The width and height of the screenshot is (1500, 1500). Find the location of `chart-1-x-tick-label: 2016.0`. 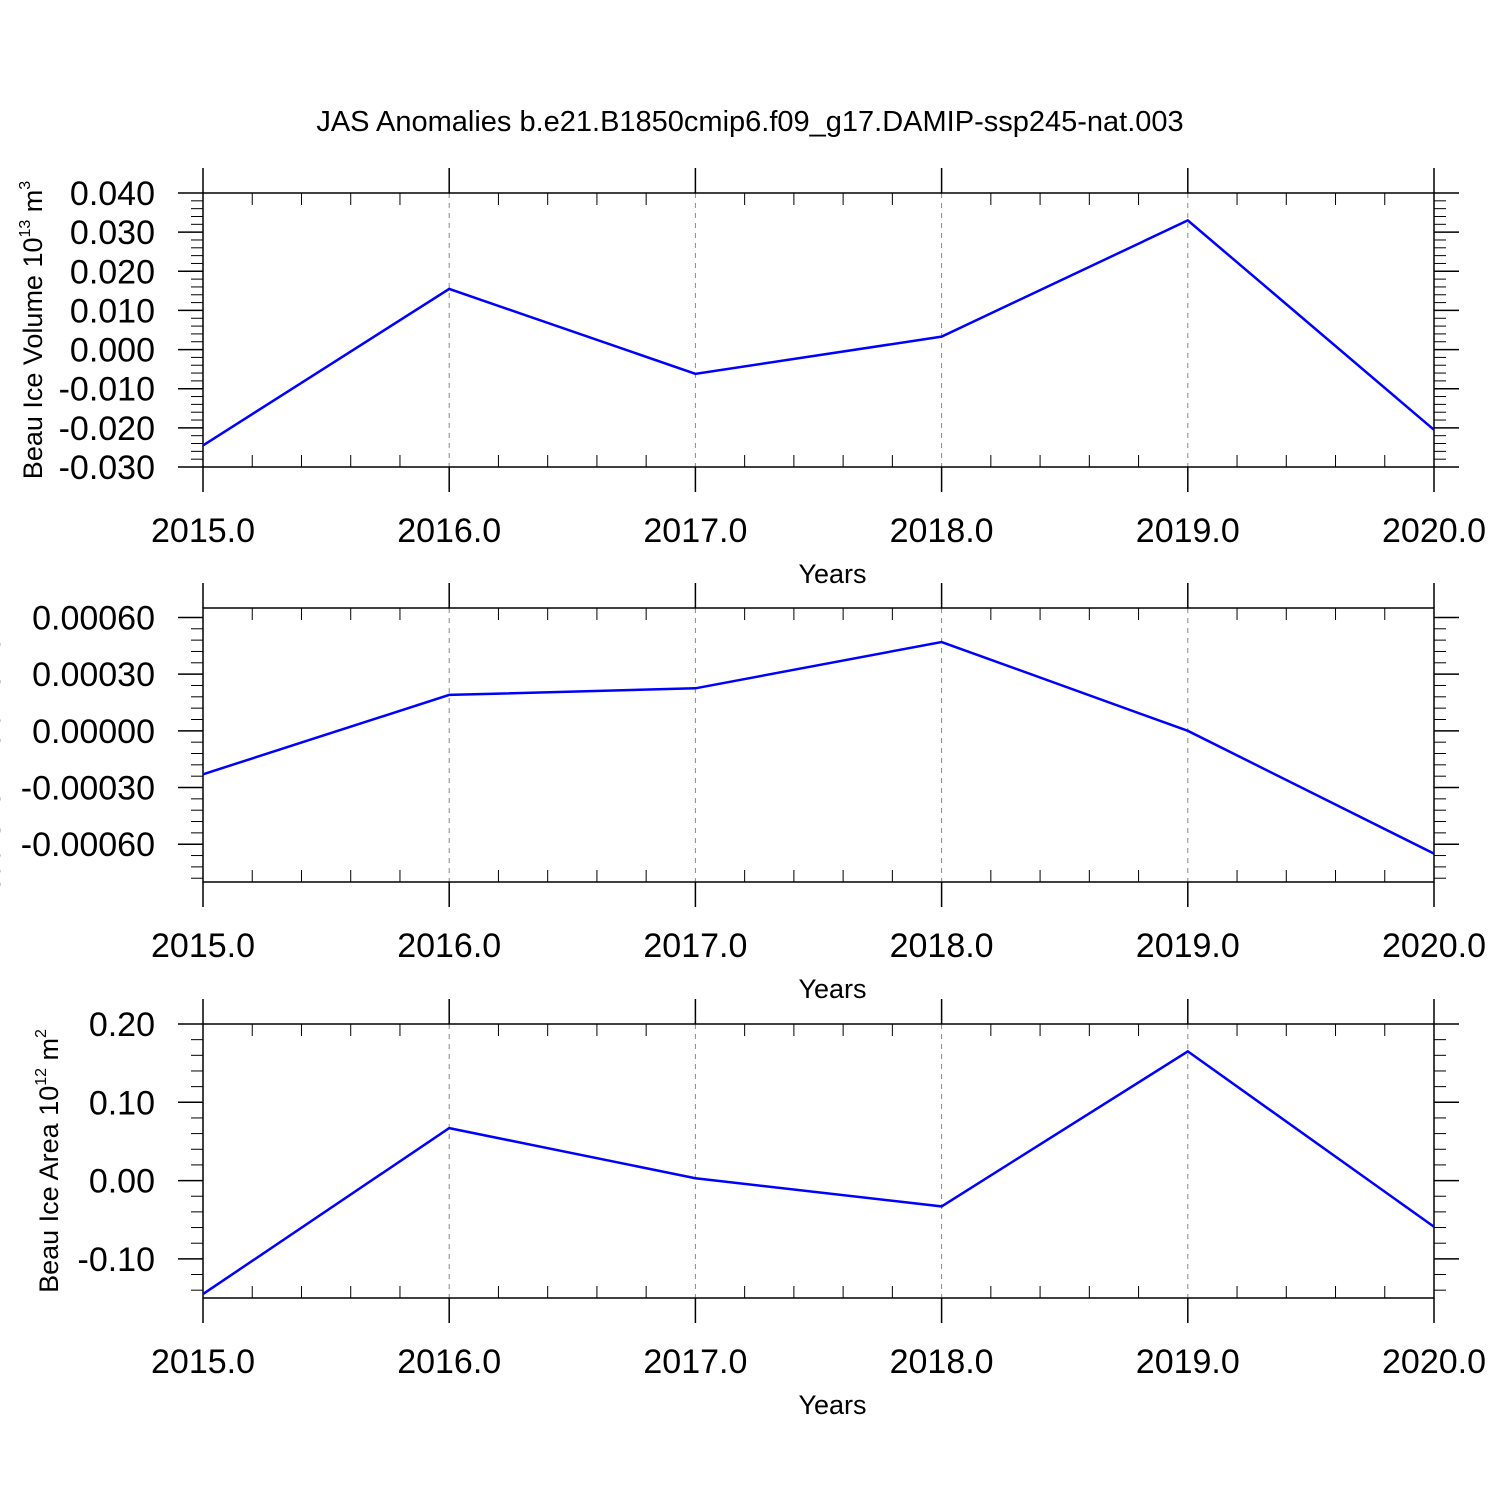

chart-1-x-tick-label: 2016.0 is located at coordinates (449, 531).